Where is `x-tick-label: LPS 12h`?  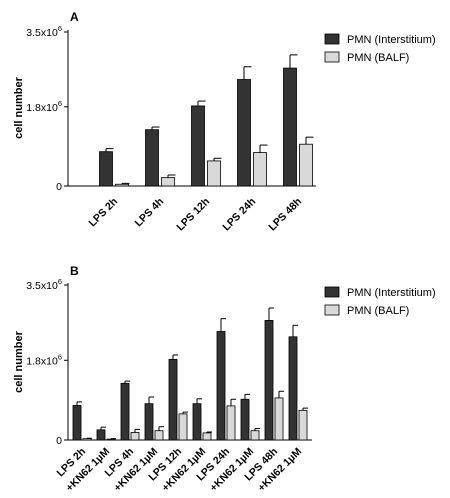 x-tick-label: LPS 12h is located at coordinates (193, 215).